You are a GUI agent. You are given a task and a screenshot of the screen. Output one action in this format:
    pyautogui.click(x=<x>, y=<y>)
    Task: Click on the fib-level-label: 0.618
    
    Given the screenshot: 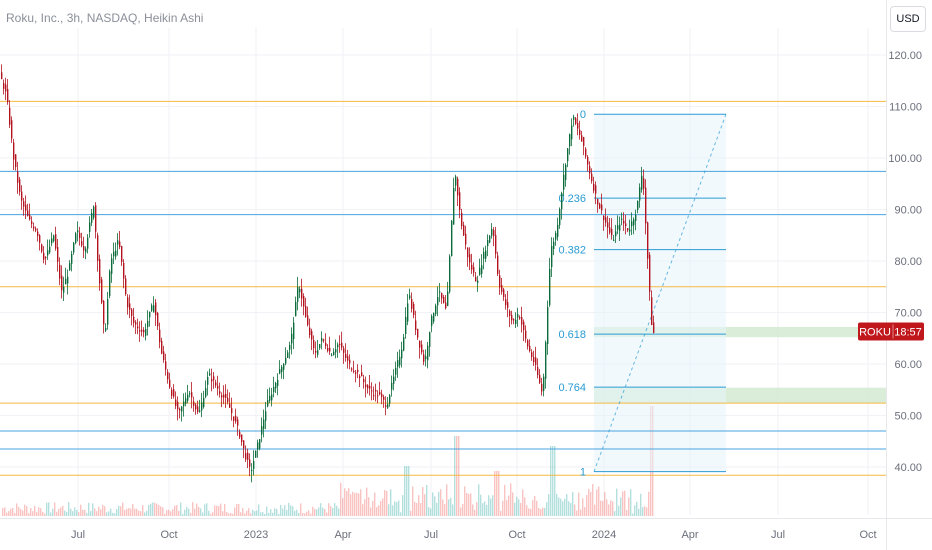 What is the action you would take?
    pyautogui.click(x=572, y=335)
    